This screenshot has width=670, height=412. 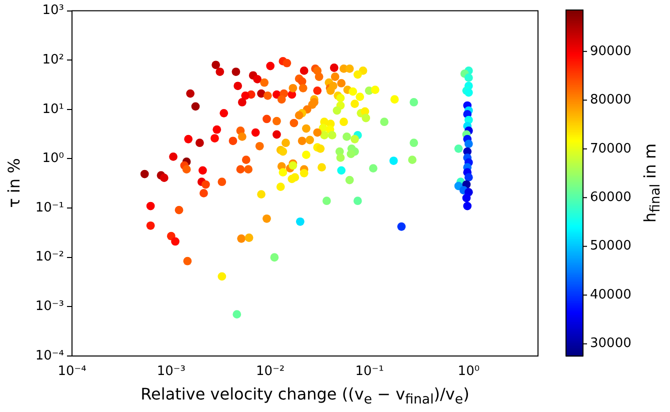 I want to click on color-bar-label: 50000, so click(x=611, y=246).